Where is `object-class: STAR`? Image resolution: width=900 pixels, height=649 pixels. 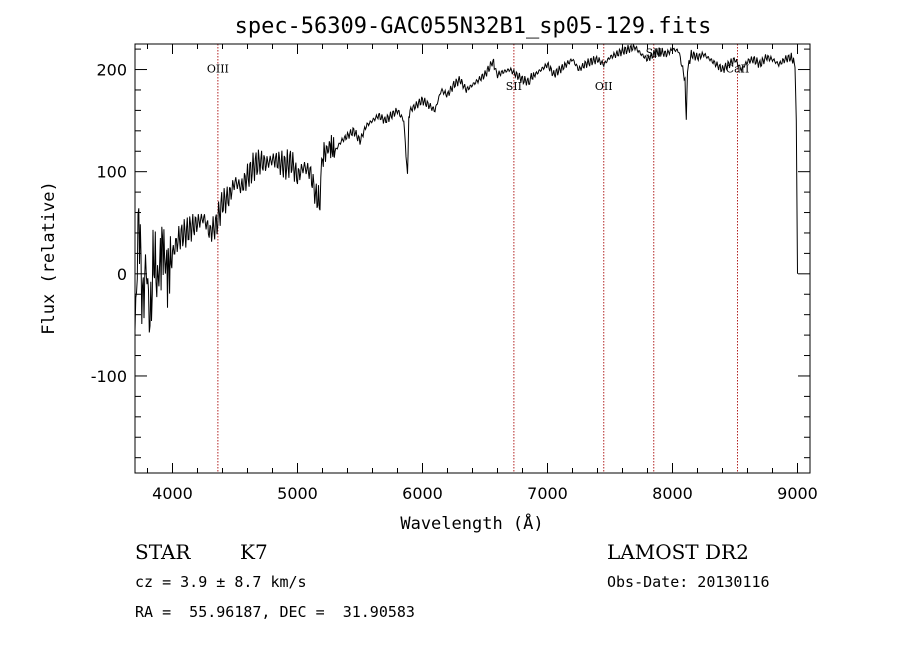 object-class: STAR is located at coordinates (163, 552).